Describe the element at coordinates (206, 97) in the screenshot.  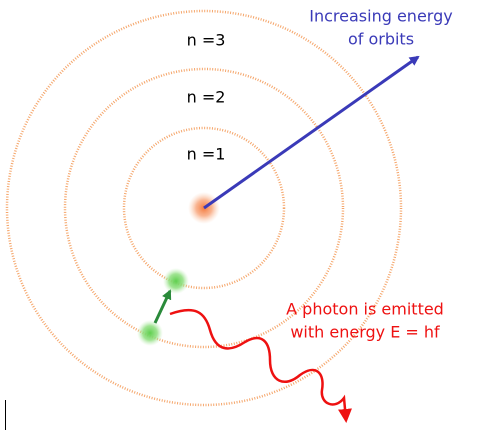
I see `orbit-label: n =2` at that location.